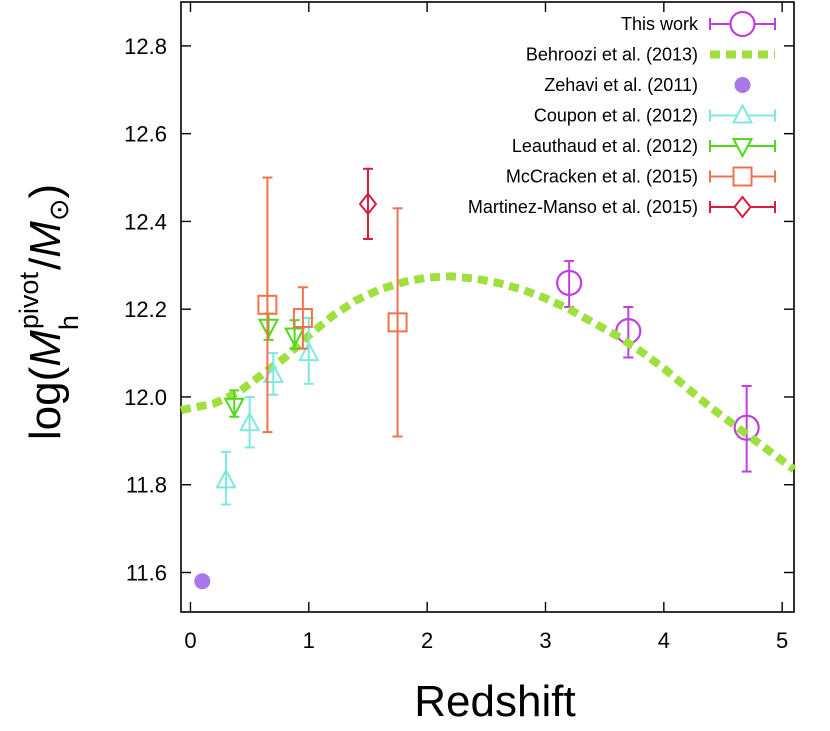 Image resolution: width=830 pixels, height=731 pixels. Describe the element at coordinates (782, 640) in the screenshot. I see `x-tick-label: 5` at that location.